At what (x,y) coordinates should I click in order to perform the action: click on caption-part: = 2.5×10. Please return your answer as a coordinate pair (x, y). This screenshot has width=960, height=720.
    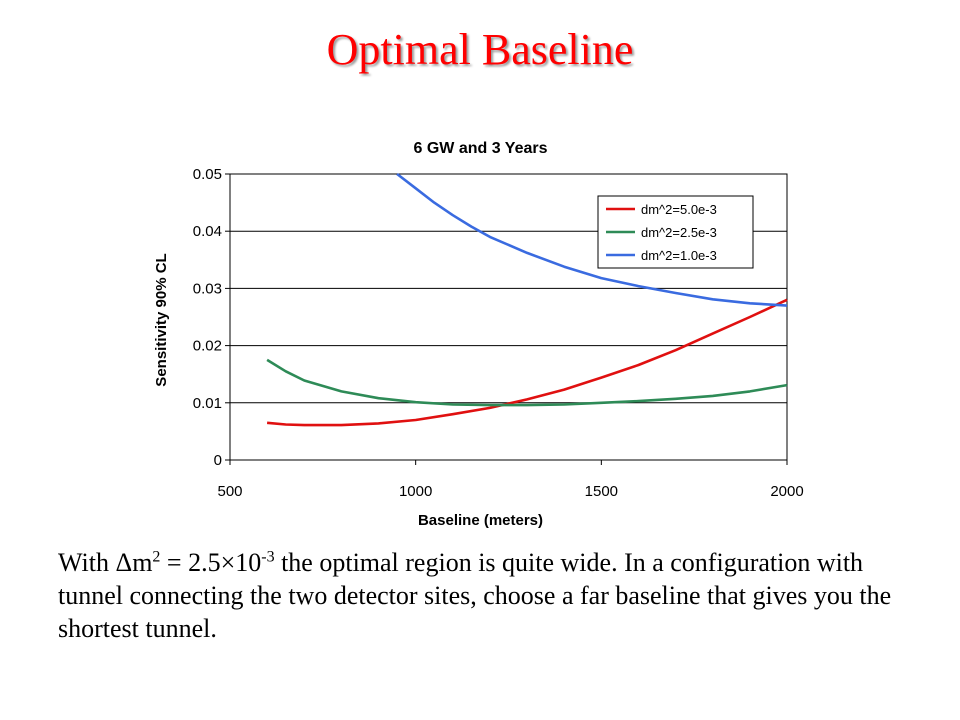
    Looking at the image, I should click on (211, 562).